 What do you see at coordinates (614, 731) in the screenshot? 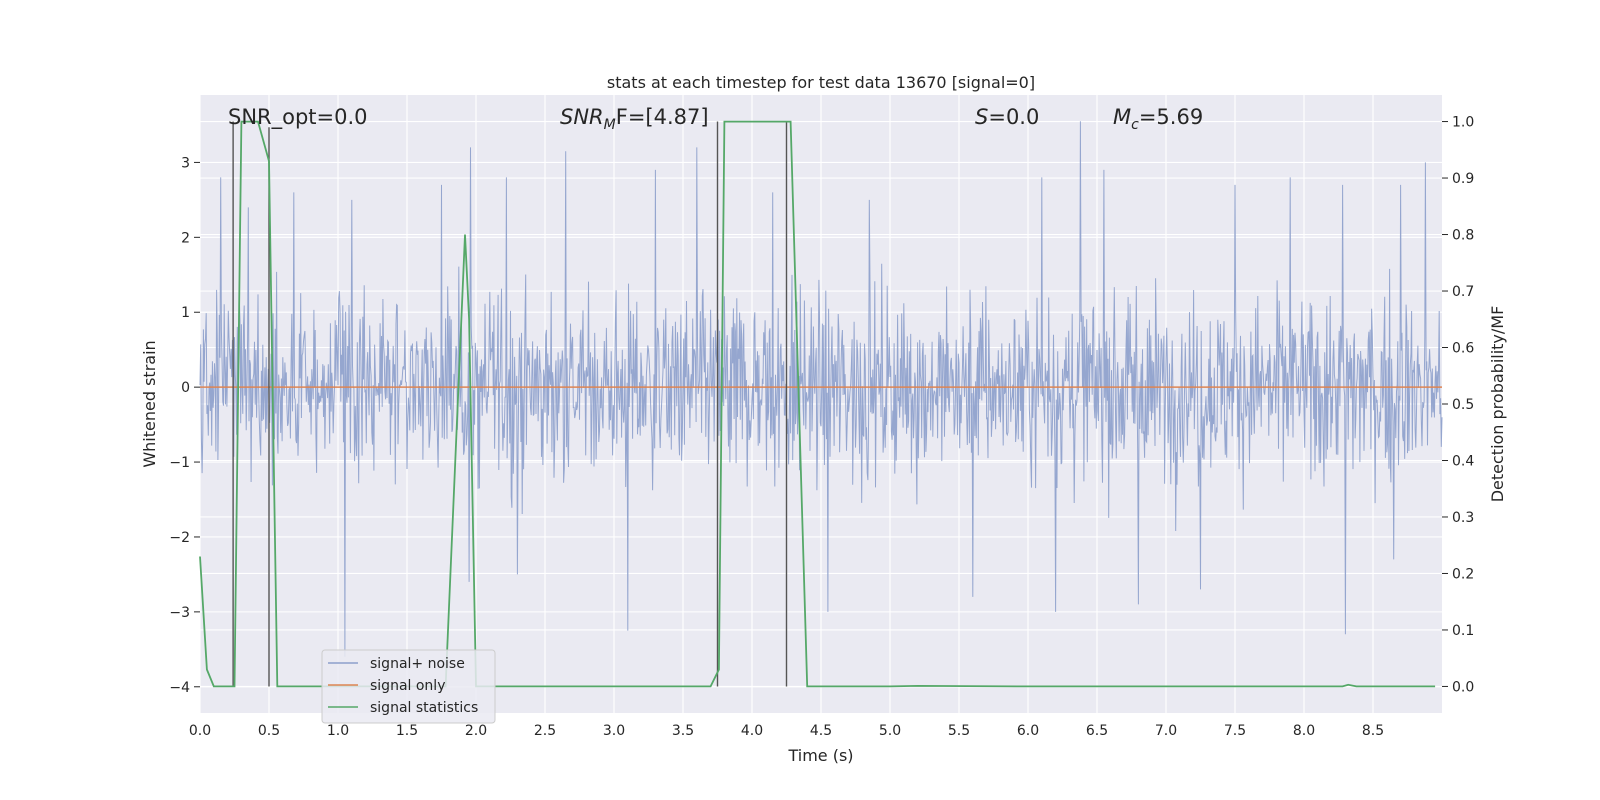
I see `x-tick-label: 3.0` at bounding box center [614, 731].